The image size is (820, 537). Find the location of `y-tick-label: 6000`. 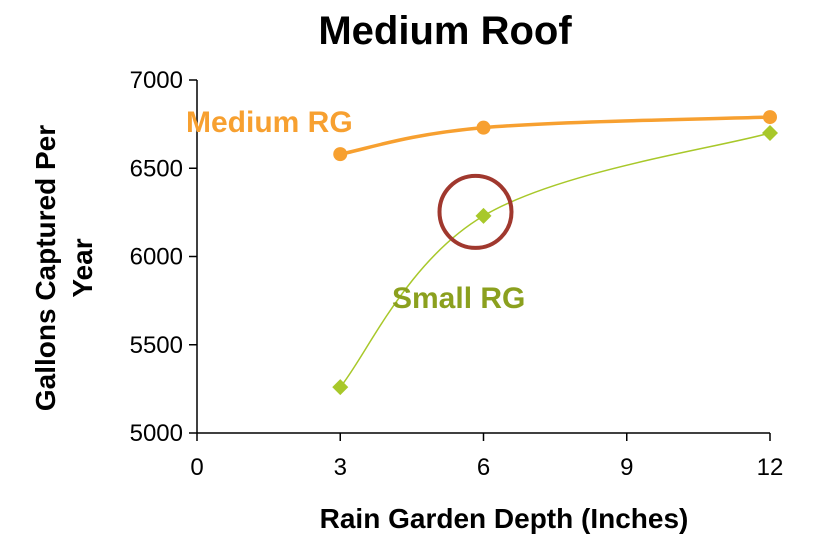

y-tick-label: 6000 is located at coordinates (156, 257).